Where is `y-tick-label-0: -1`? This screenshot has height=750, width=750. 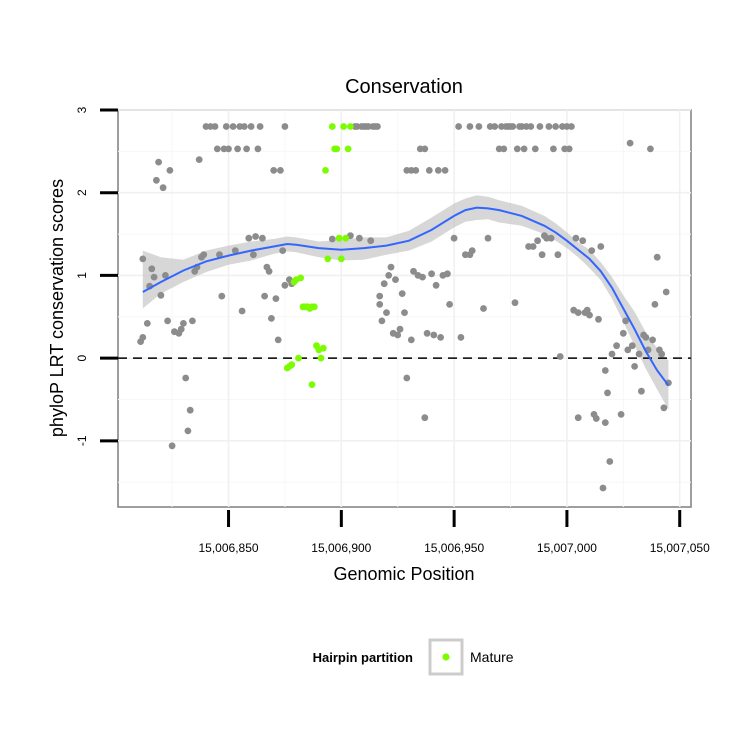
y-tick-label-0: -1 is located at coordinates (82, 440).